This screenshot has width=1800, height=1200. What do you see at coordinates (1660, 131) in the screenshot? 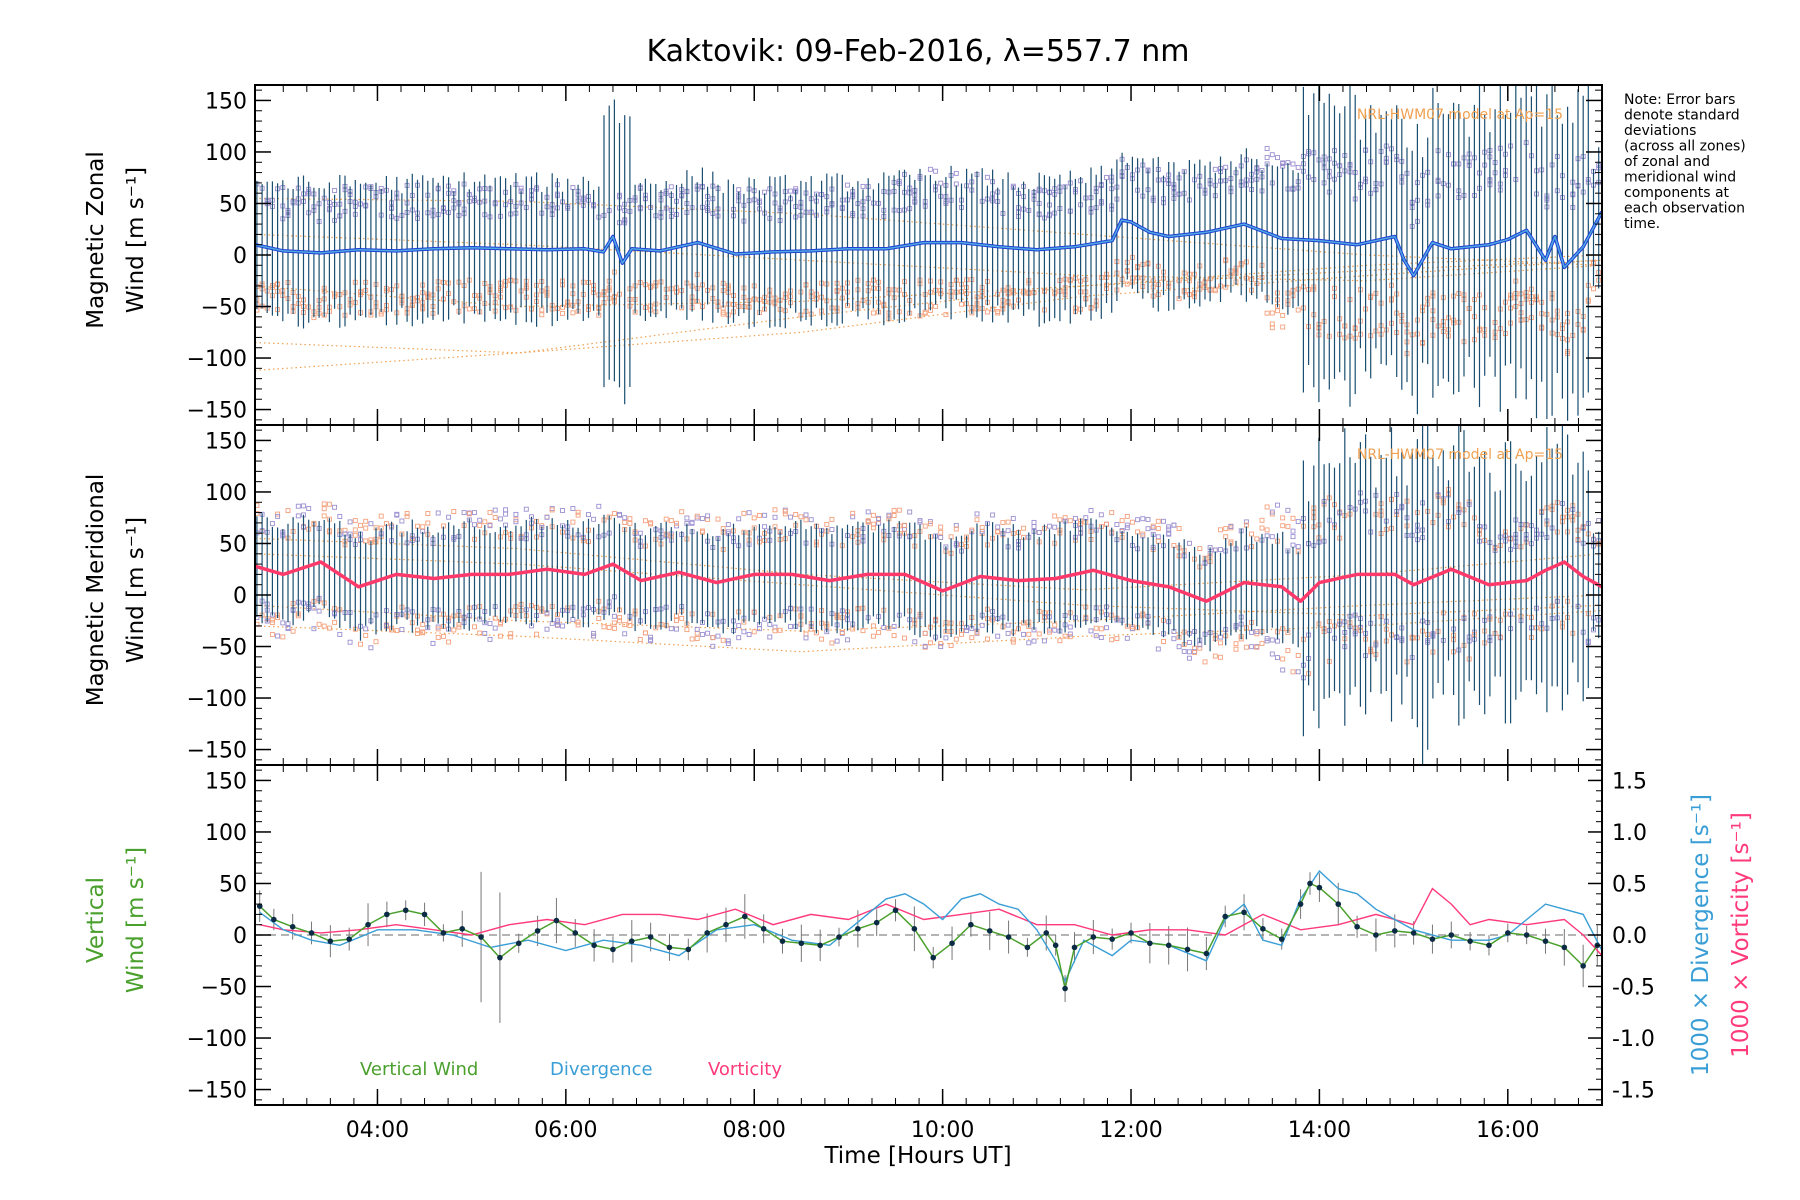
I see `note-line: deviations` at bounding box center [1660, 131].